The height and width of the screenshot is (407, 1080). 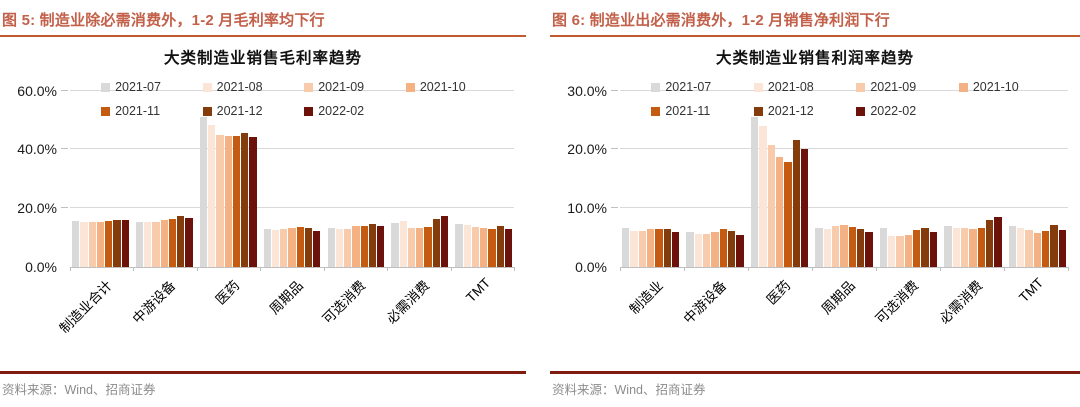 I want to click on x-category-label: 制造业, so click(x=646, y=297).